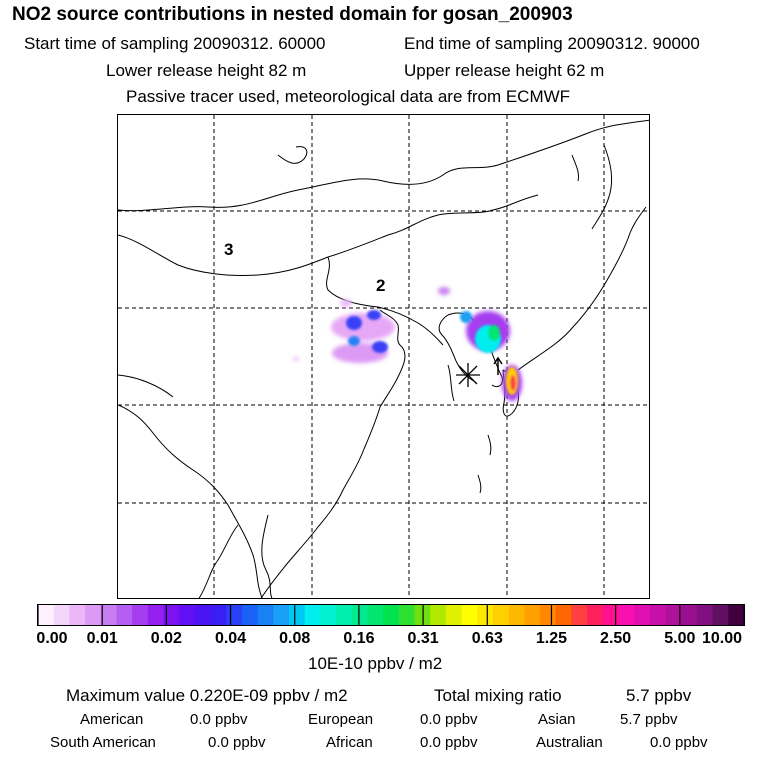 The width and height of the screenshot is (768, 768). Describe the element at coordinates (407, 344) in the screenshot. I see `concentration-field` at that location.